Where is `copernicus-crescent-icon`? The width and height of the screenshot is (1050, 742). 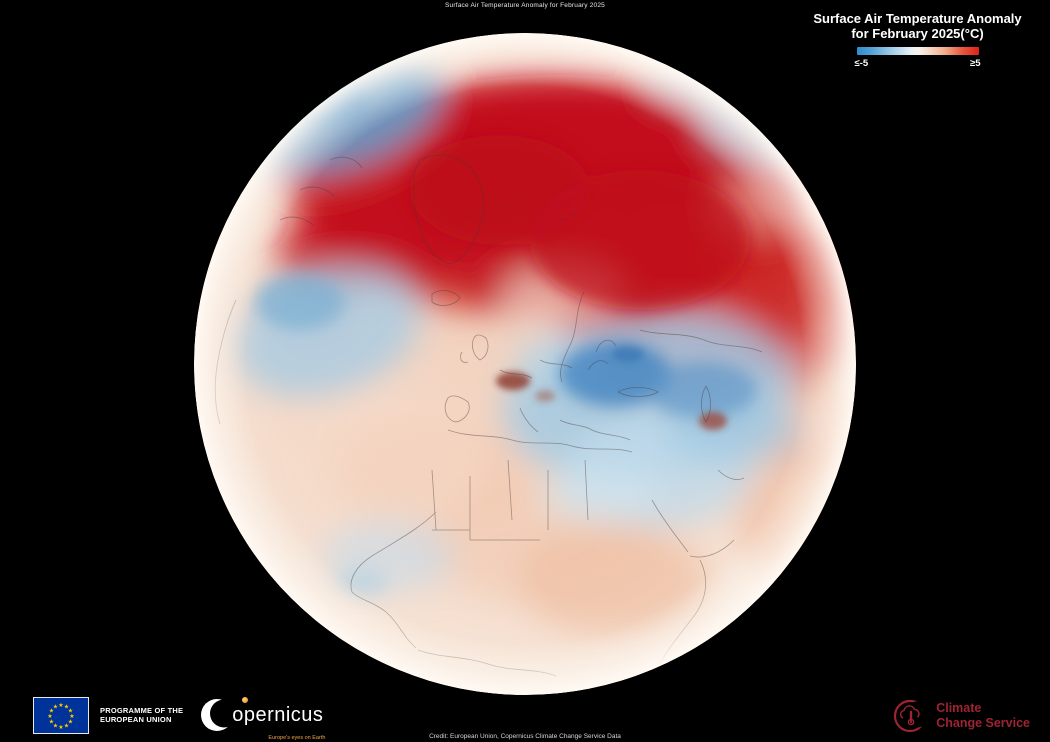 copernicus-crescent-icon is located at coordinates (217, 715).